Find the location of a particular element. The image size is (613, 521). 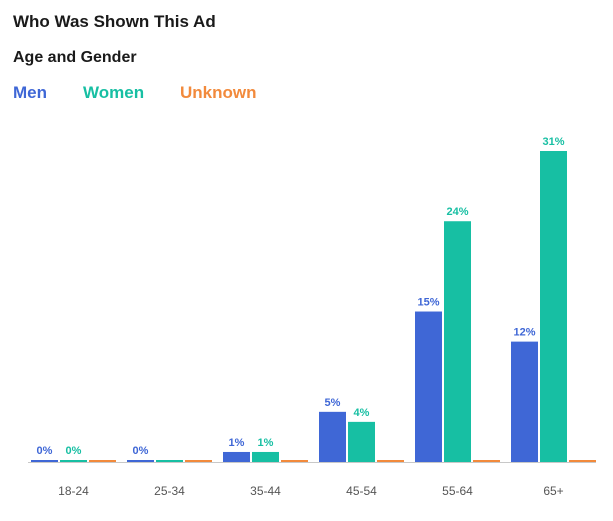

x-tick-label-65+: 65+ is located at coordinates (553, 491).